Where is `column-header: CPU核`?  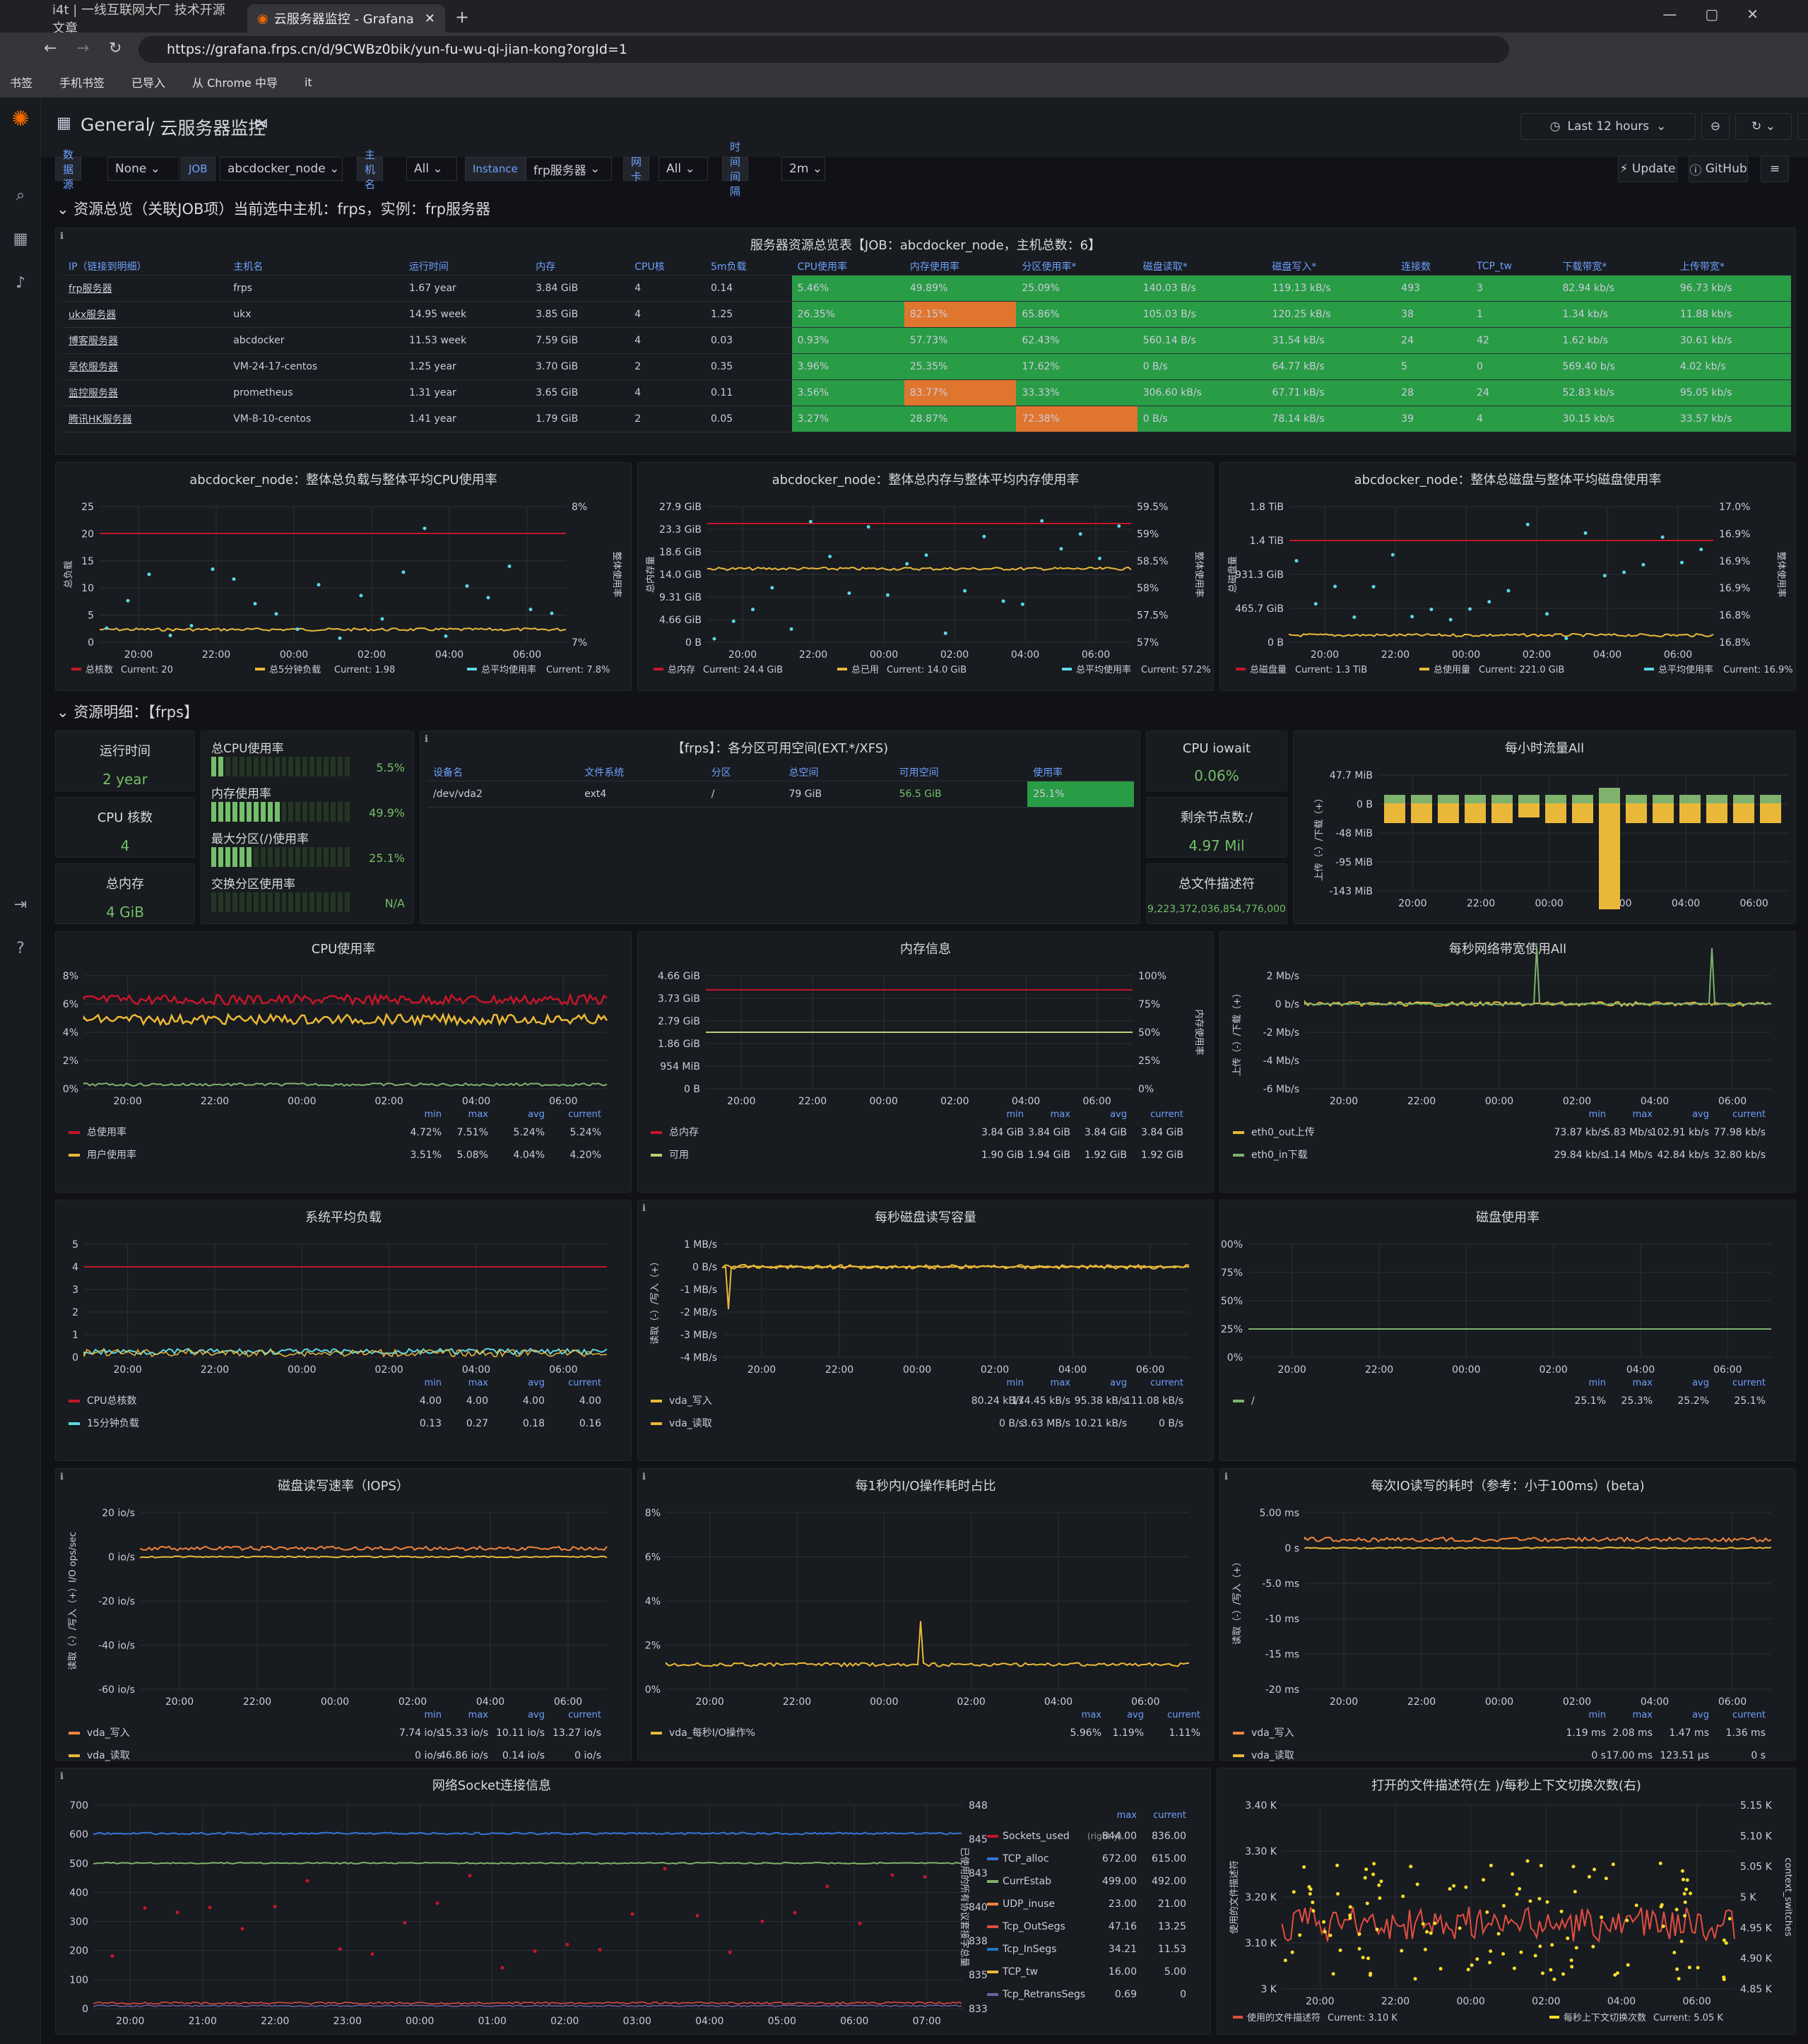
column-header: CPU核 is located at coordinates (667, 267).